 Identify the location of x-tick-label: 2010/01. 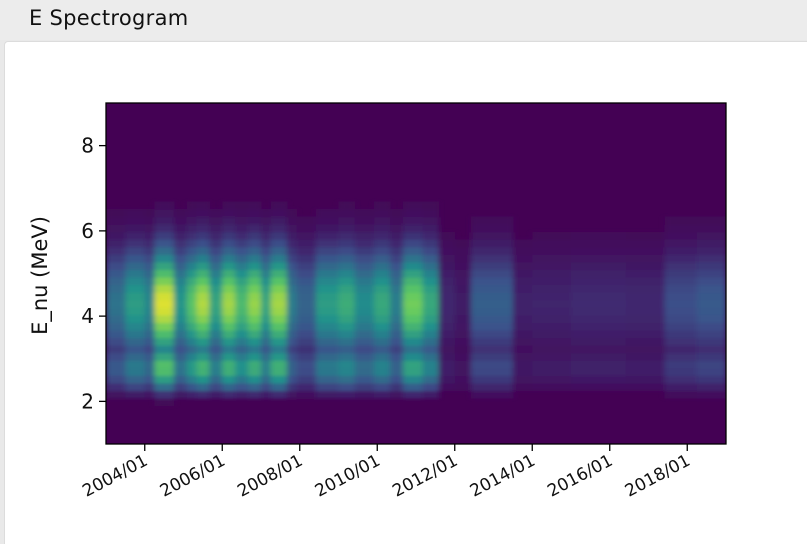
(348, 476).